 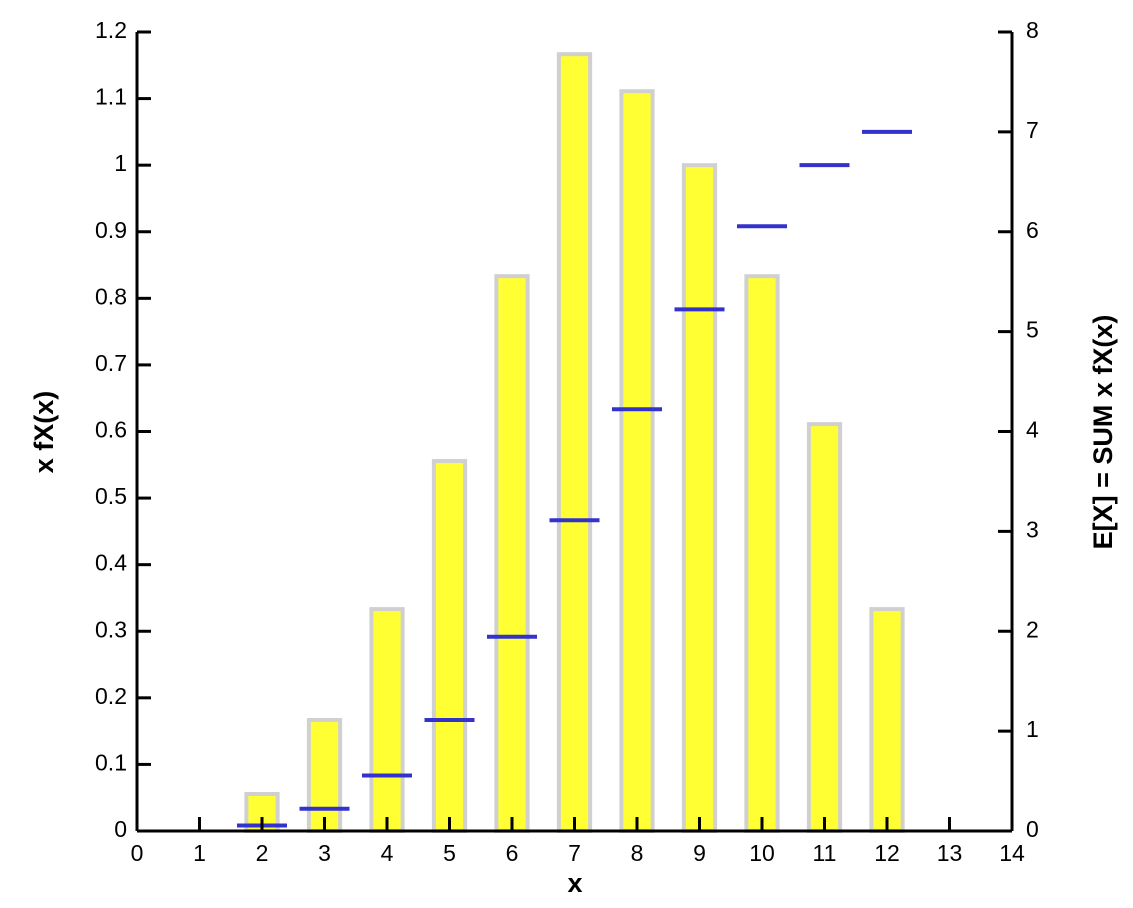 What do you see at coordinates (111, 762) in the screenshot?
I see `y-tick-label: 0.1` at bounding box center [111, 762].